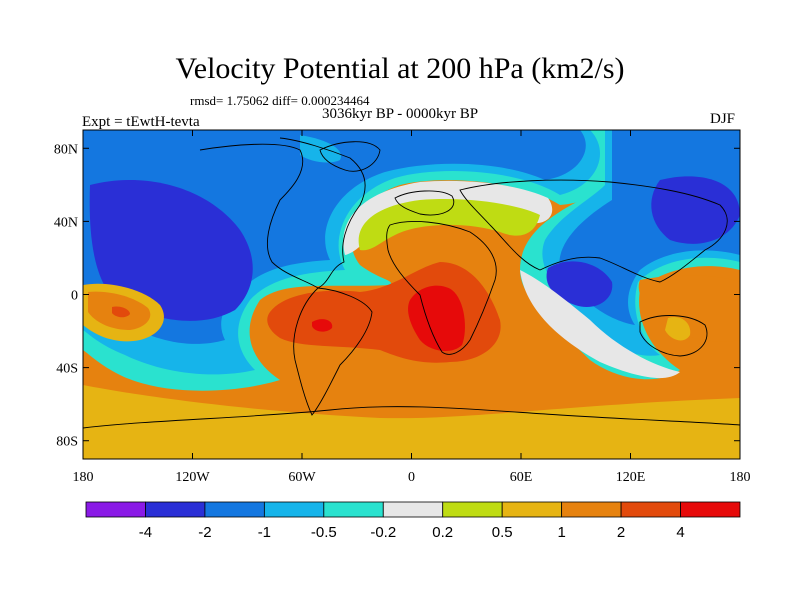 The width and height of the screenshot is (800, 600). What do you see at coordinates (424, 203) in the screenshot?
I see `coast-europe` at bounding box center [424, 203].